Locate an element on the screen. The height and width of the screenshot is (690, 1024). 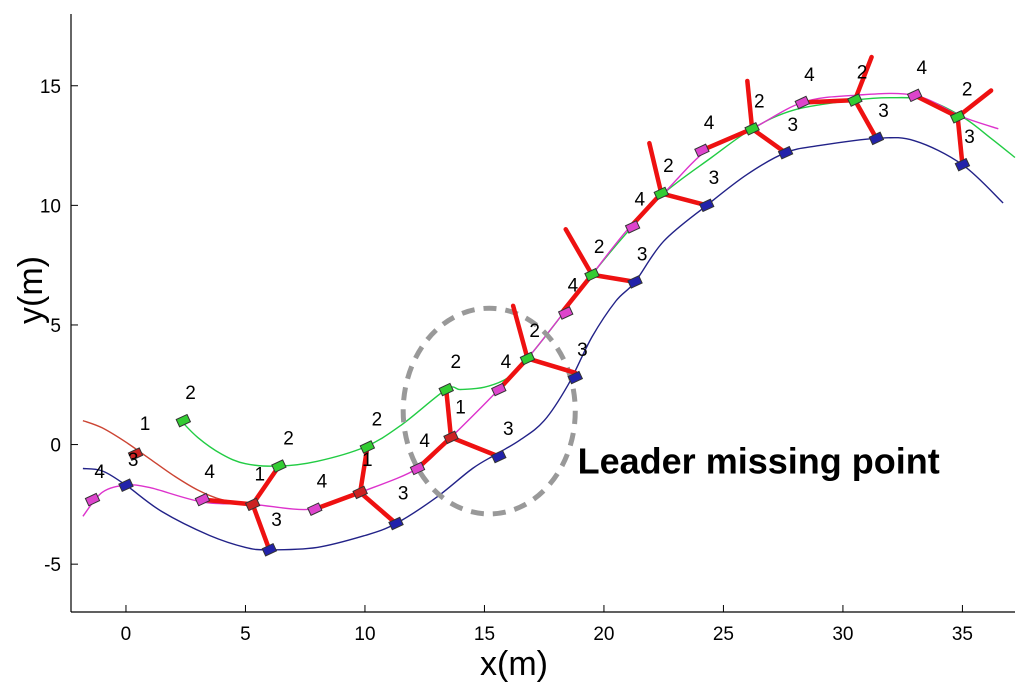
x-tick-label: 25 is located at coordinates (723, 634).